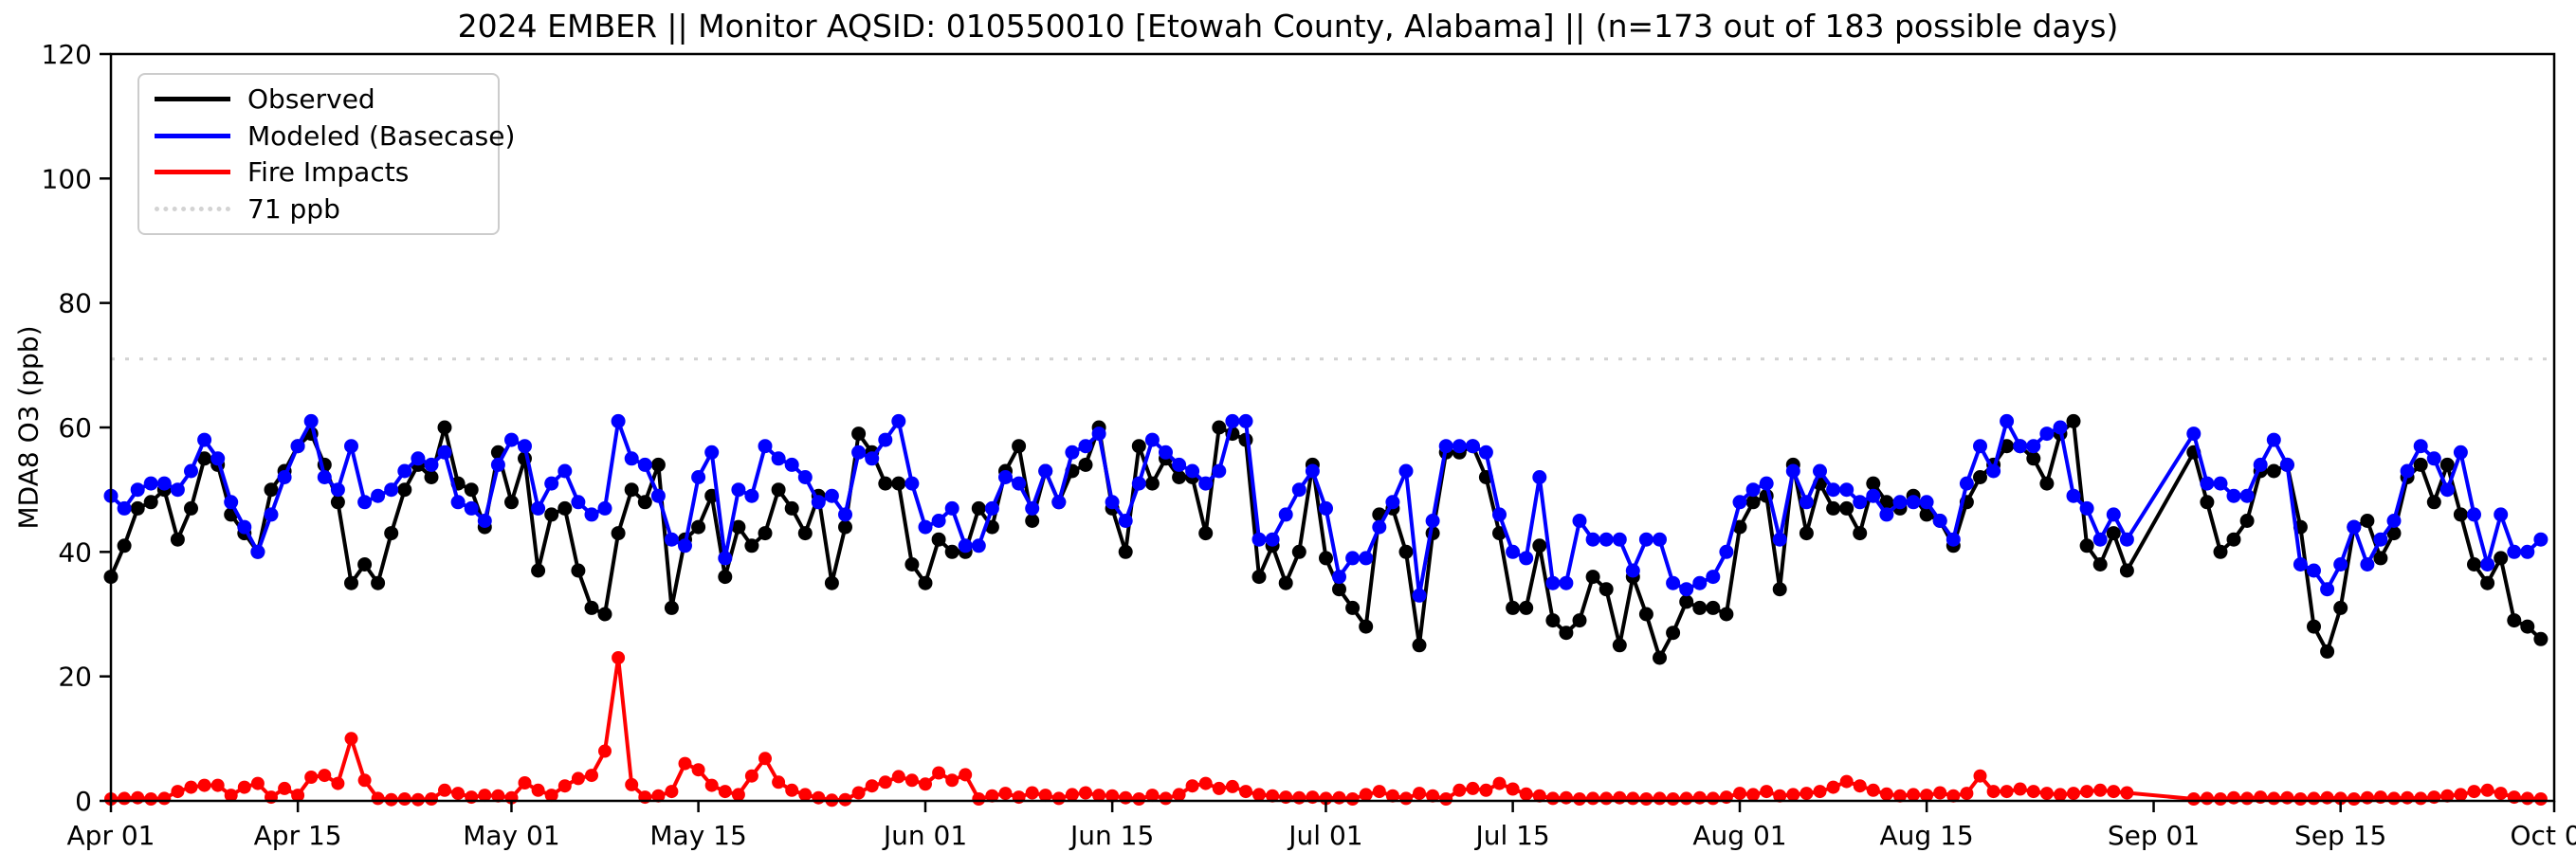 The width and height of the screenshot is (2576, 853). Describe the element at coordinates (311, 98) in the screenshot. I see `legend-item-label: Observed` at that location.